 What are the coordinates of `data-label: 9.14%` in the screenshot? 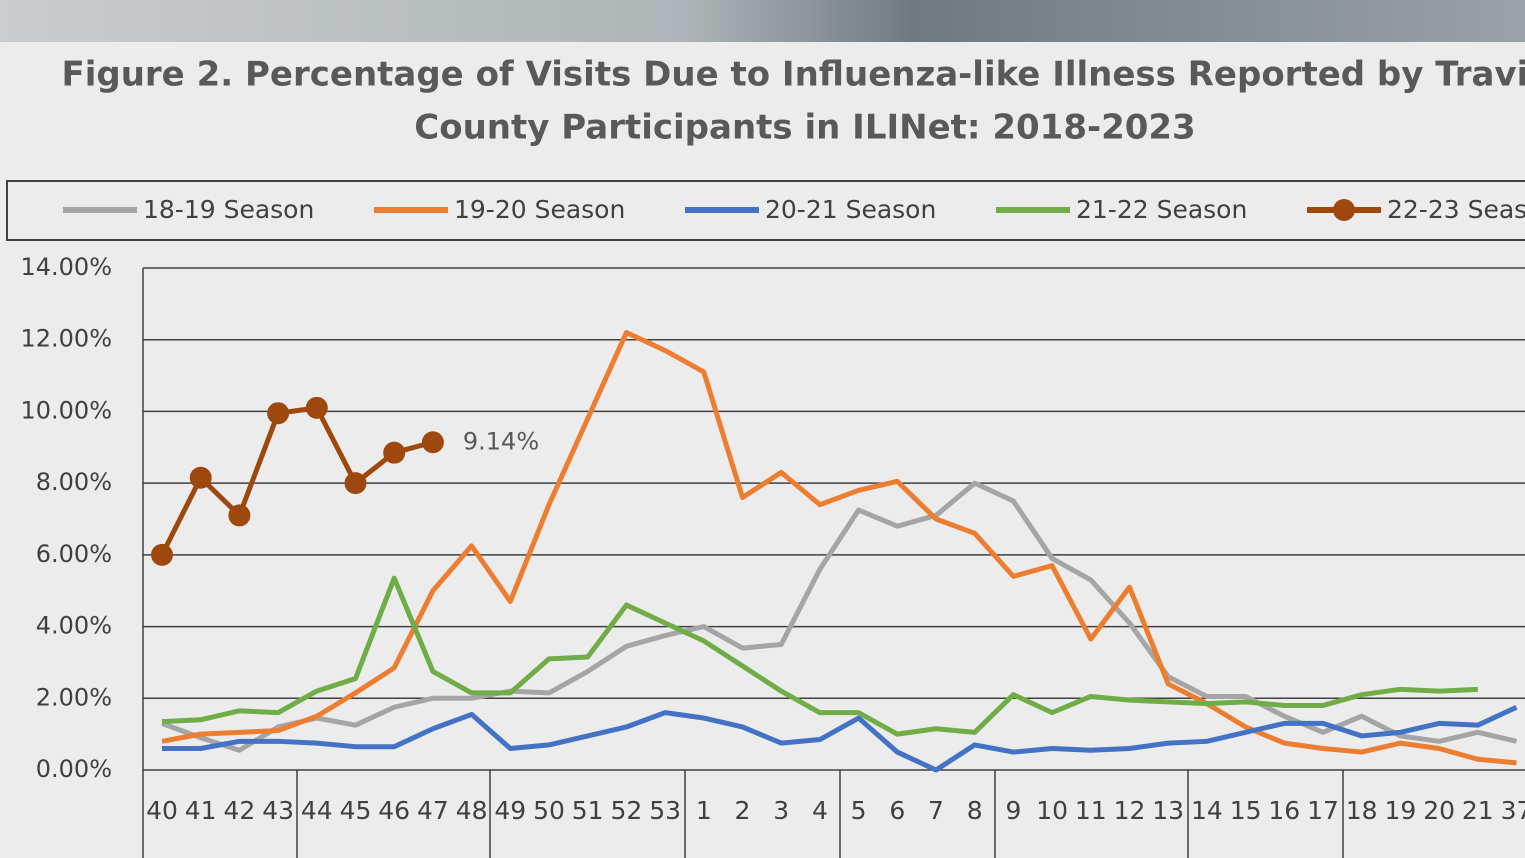 It's located at (501, 441).